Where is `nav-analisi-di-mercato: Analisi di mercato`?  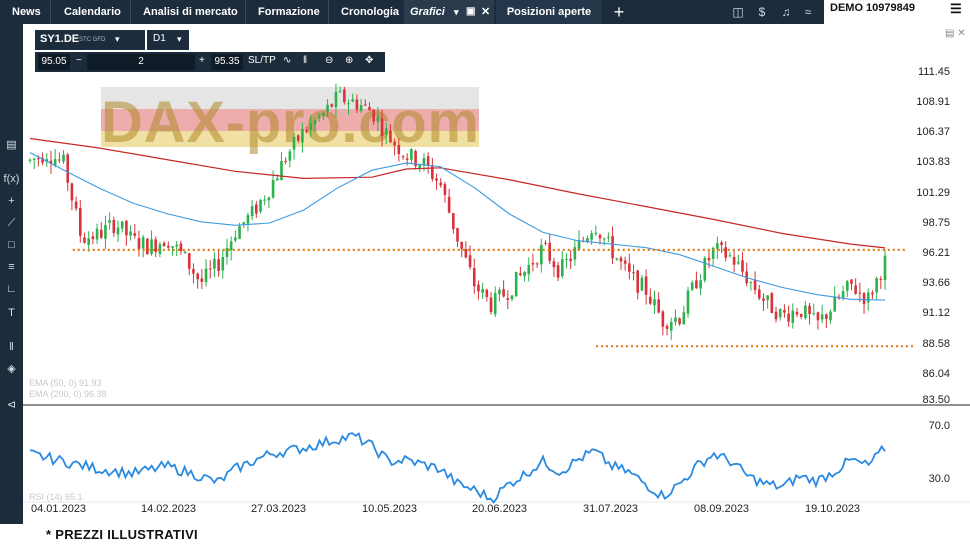
nav-analisi-di-mercato: Analisi di mercato is located at coordinates (190, 12).